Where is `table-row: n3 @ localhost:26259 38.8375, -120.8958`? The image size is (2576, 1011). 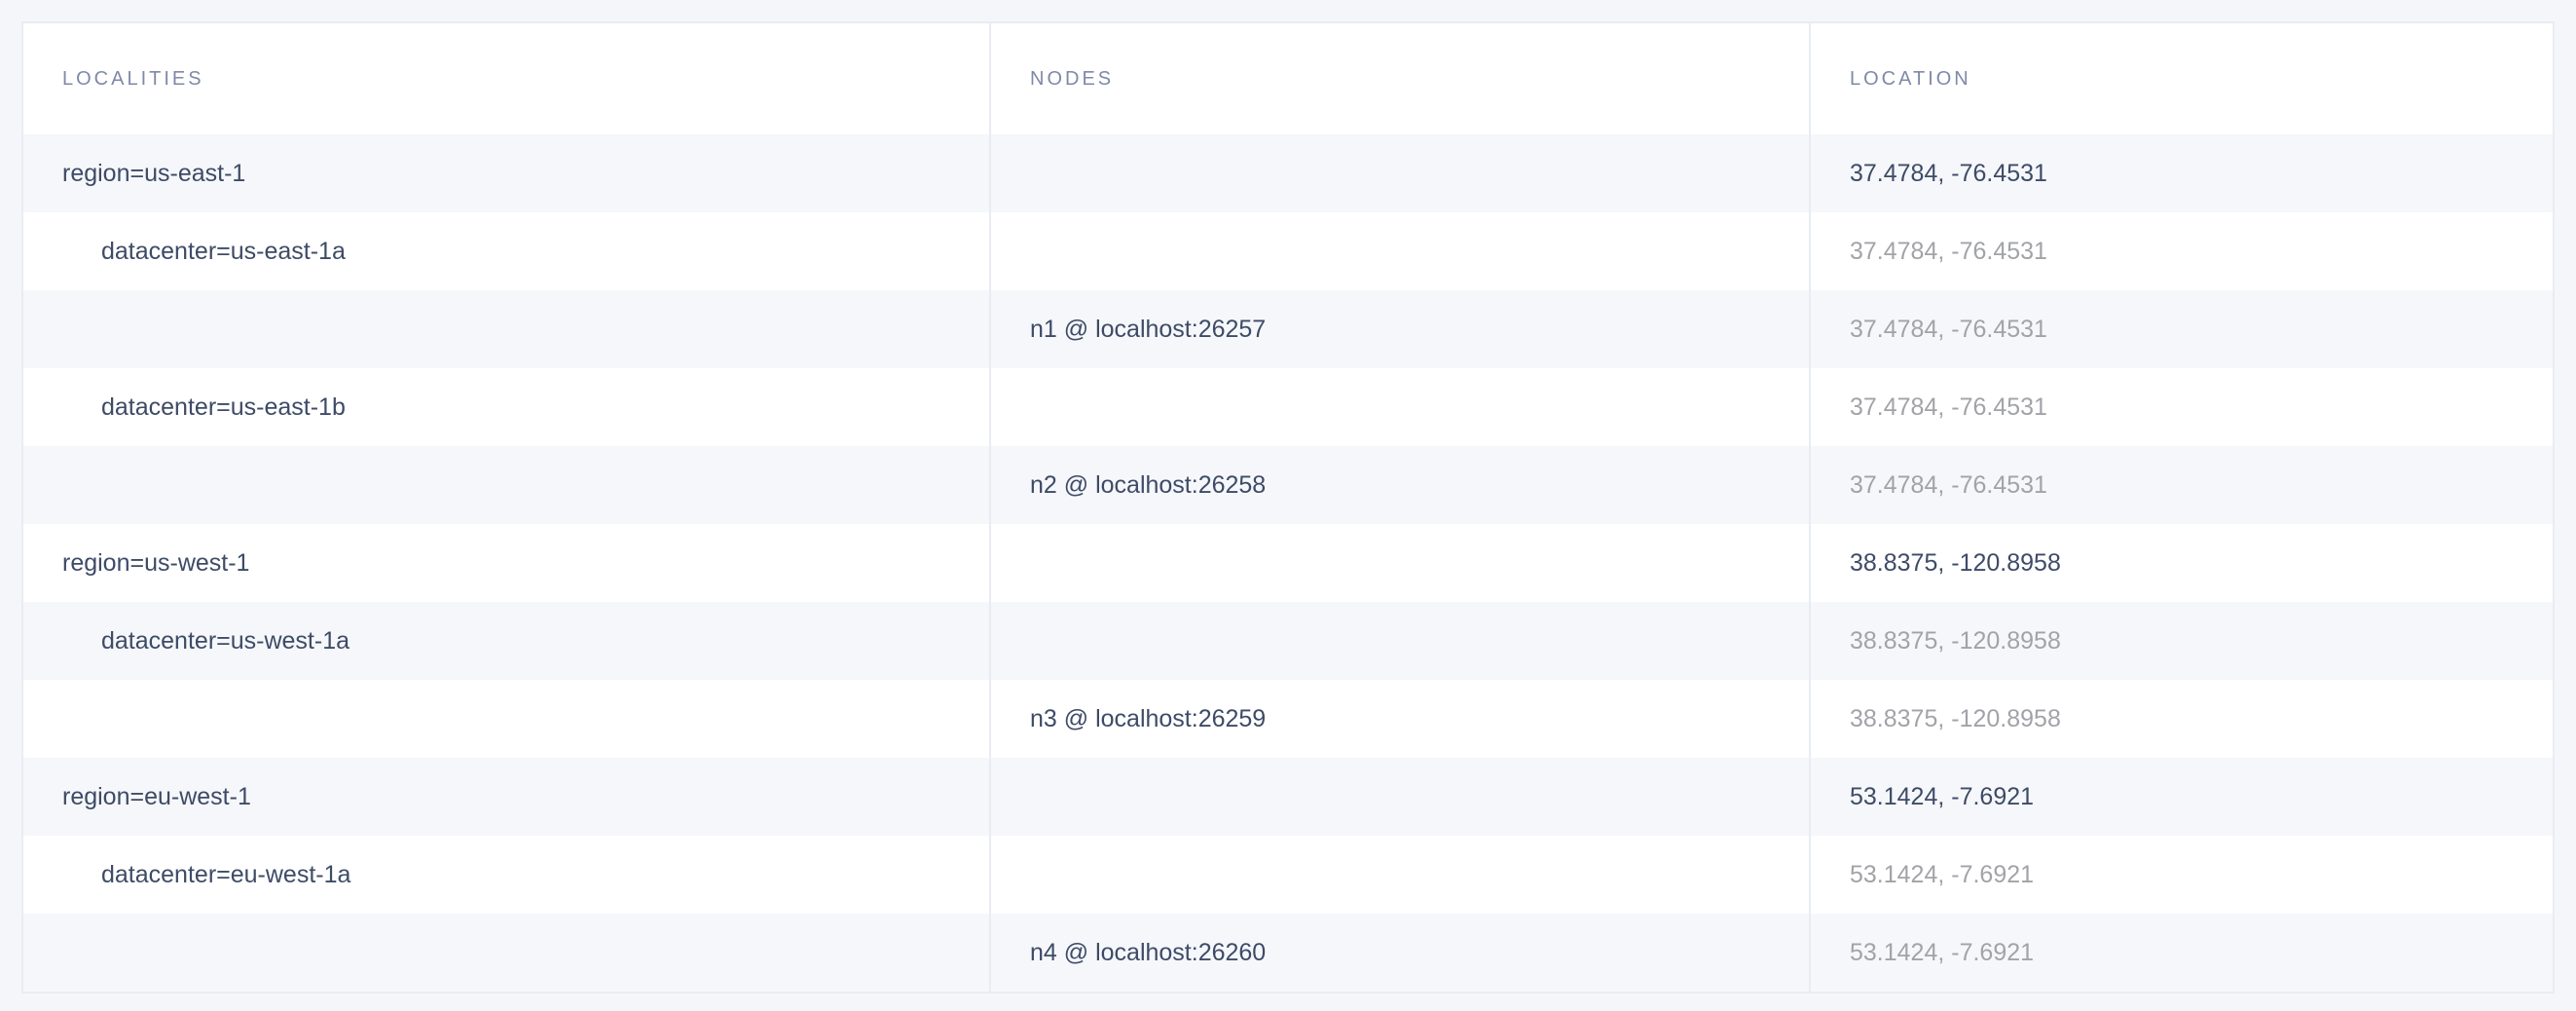
table-row: n3 @ localhost:26259 38.8375, -120.8958 is located at coordinates (1288, 719).